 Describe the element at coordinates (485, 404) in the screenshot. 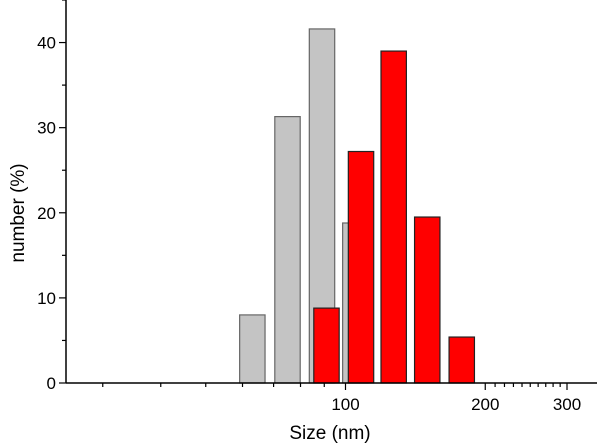

I see `x-tick-label: 200` at that location.